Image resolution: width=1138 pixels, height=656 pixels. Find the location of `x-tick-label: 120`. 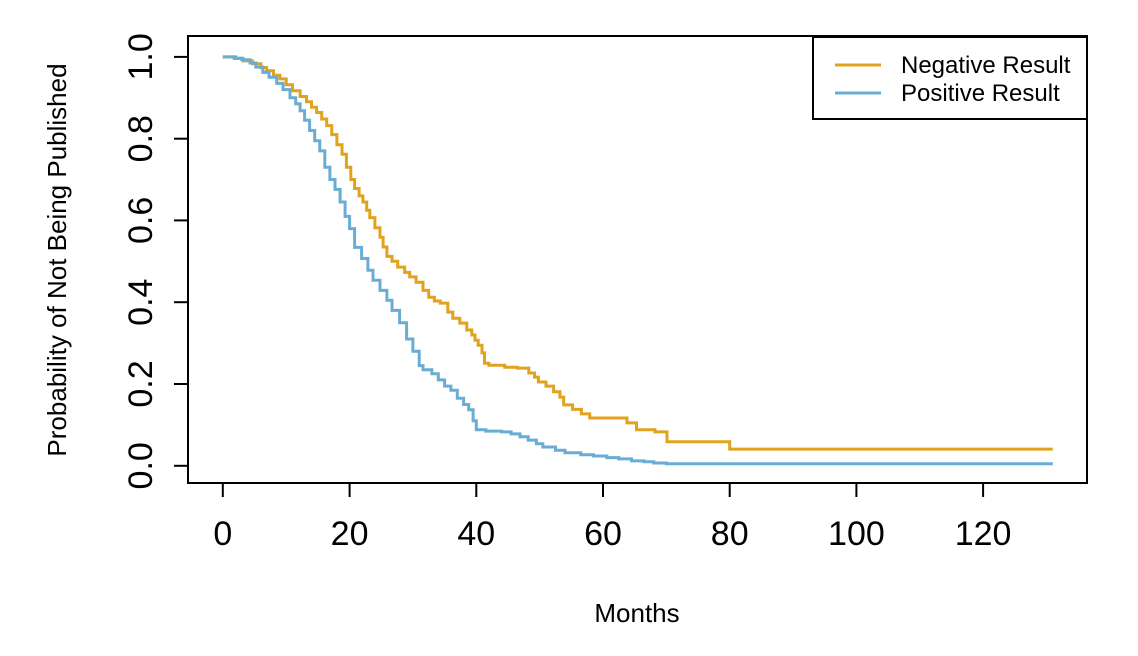

x-tick-label: 120 is located at coordinates (983, 534).